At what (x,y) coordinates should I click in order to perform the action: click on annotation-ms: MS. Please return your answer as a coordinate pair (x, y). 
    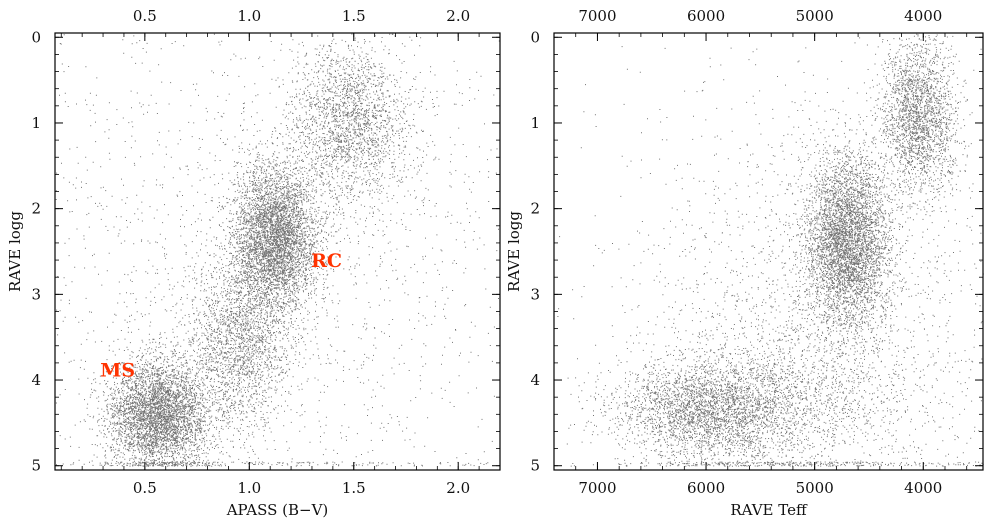
    Looking at the image, I should click on (117, 371).